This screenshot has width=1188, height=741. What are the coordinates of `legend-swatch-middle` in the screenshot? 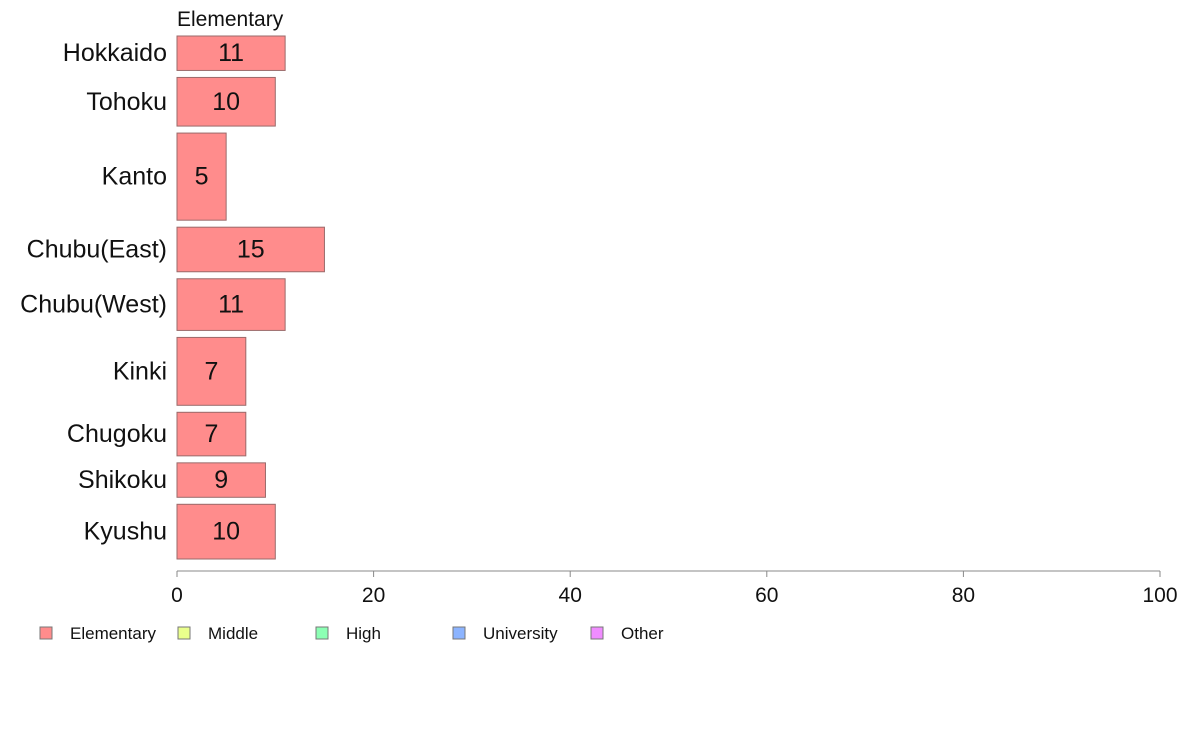 It's located at (184, 633).